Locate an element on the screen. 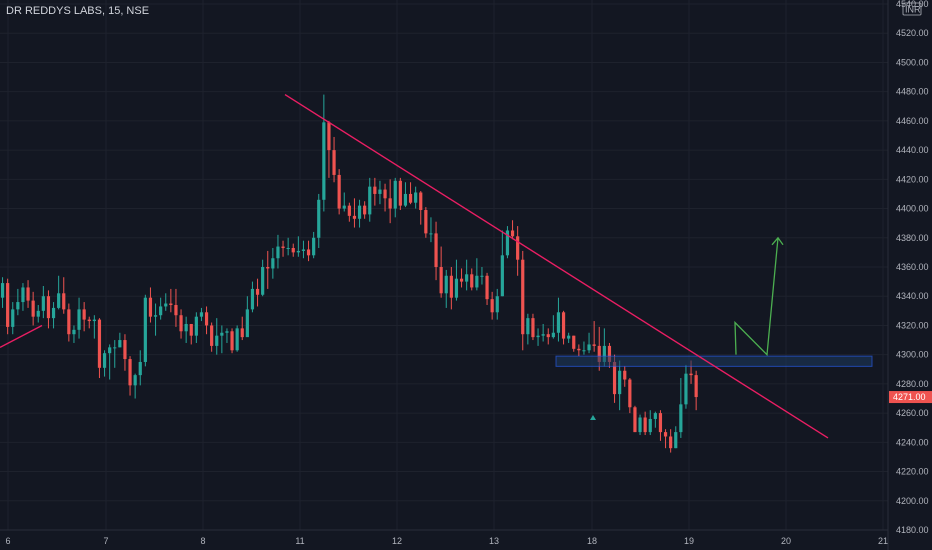 Image resolution: width=932 pixels, height=550 pixels. chart-title: DR REDDYS LABS, 15, NSE is located at coordinates (77, 11).